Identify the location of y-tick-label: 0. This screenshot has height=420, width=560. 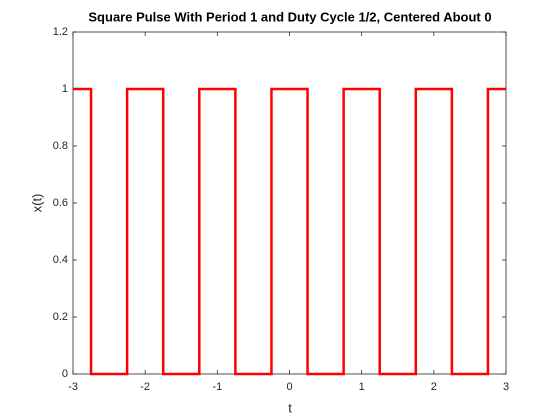
(65, 374).